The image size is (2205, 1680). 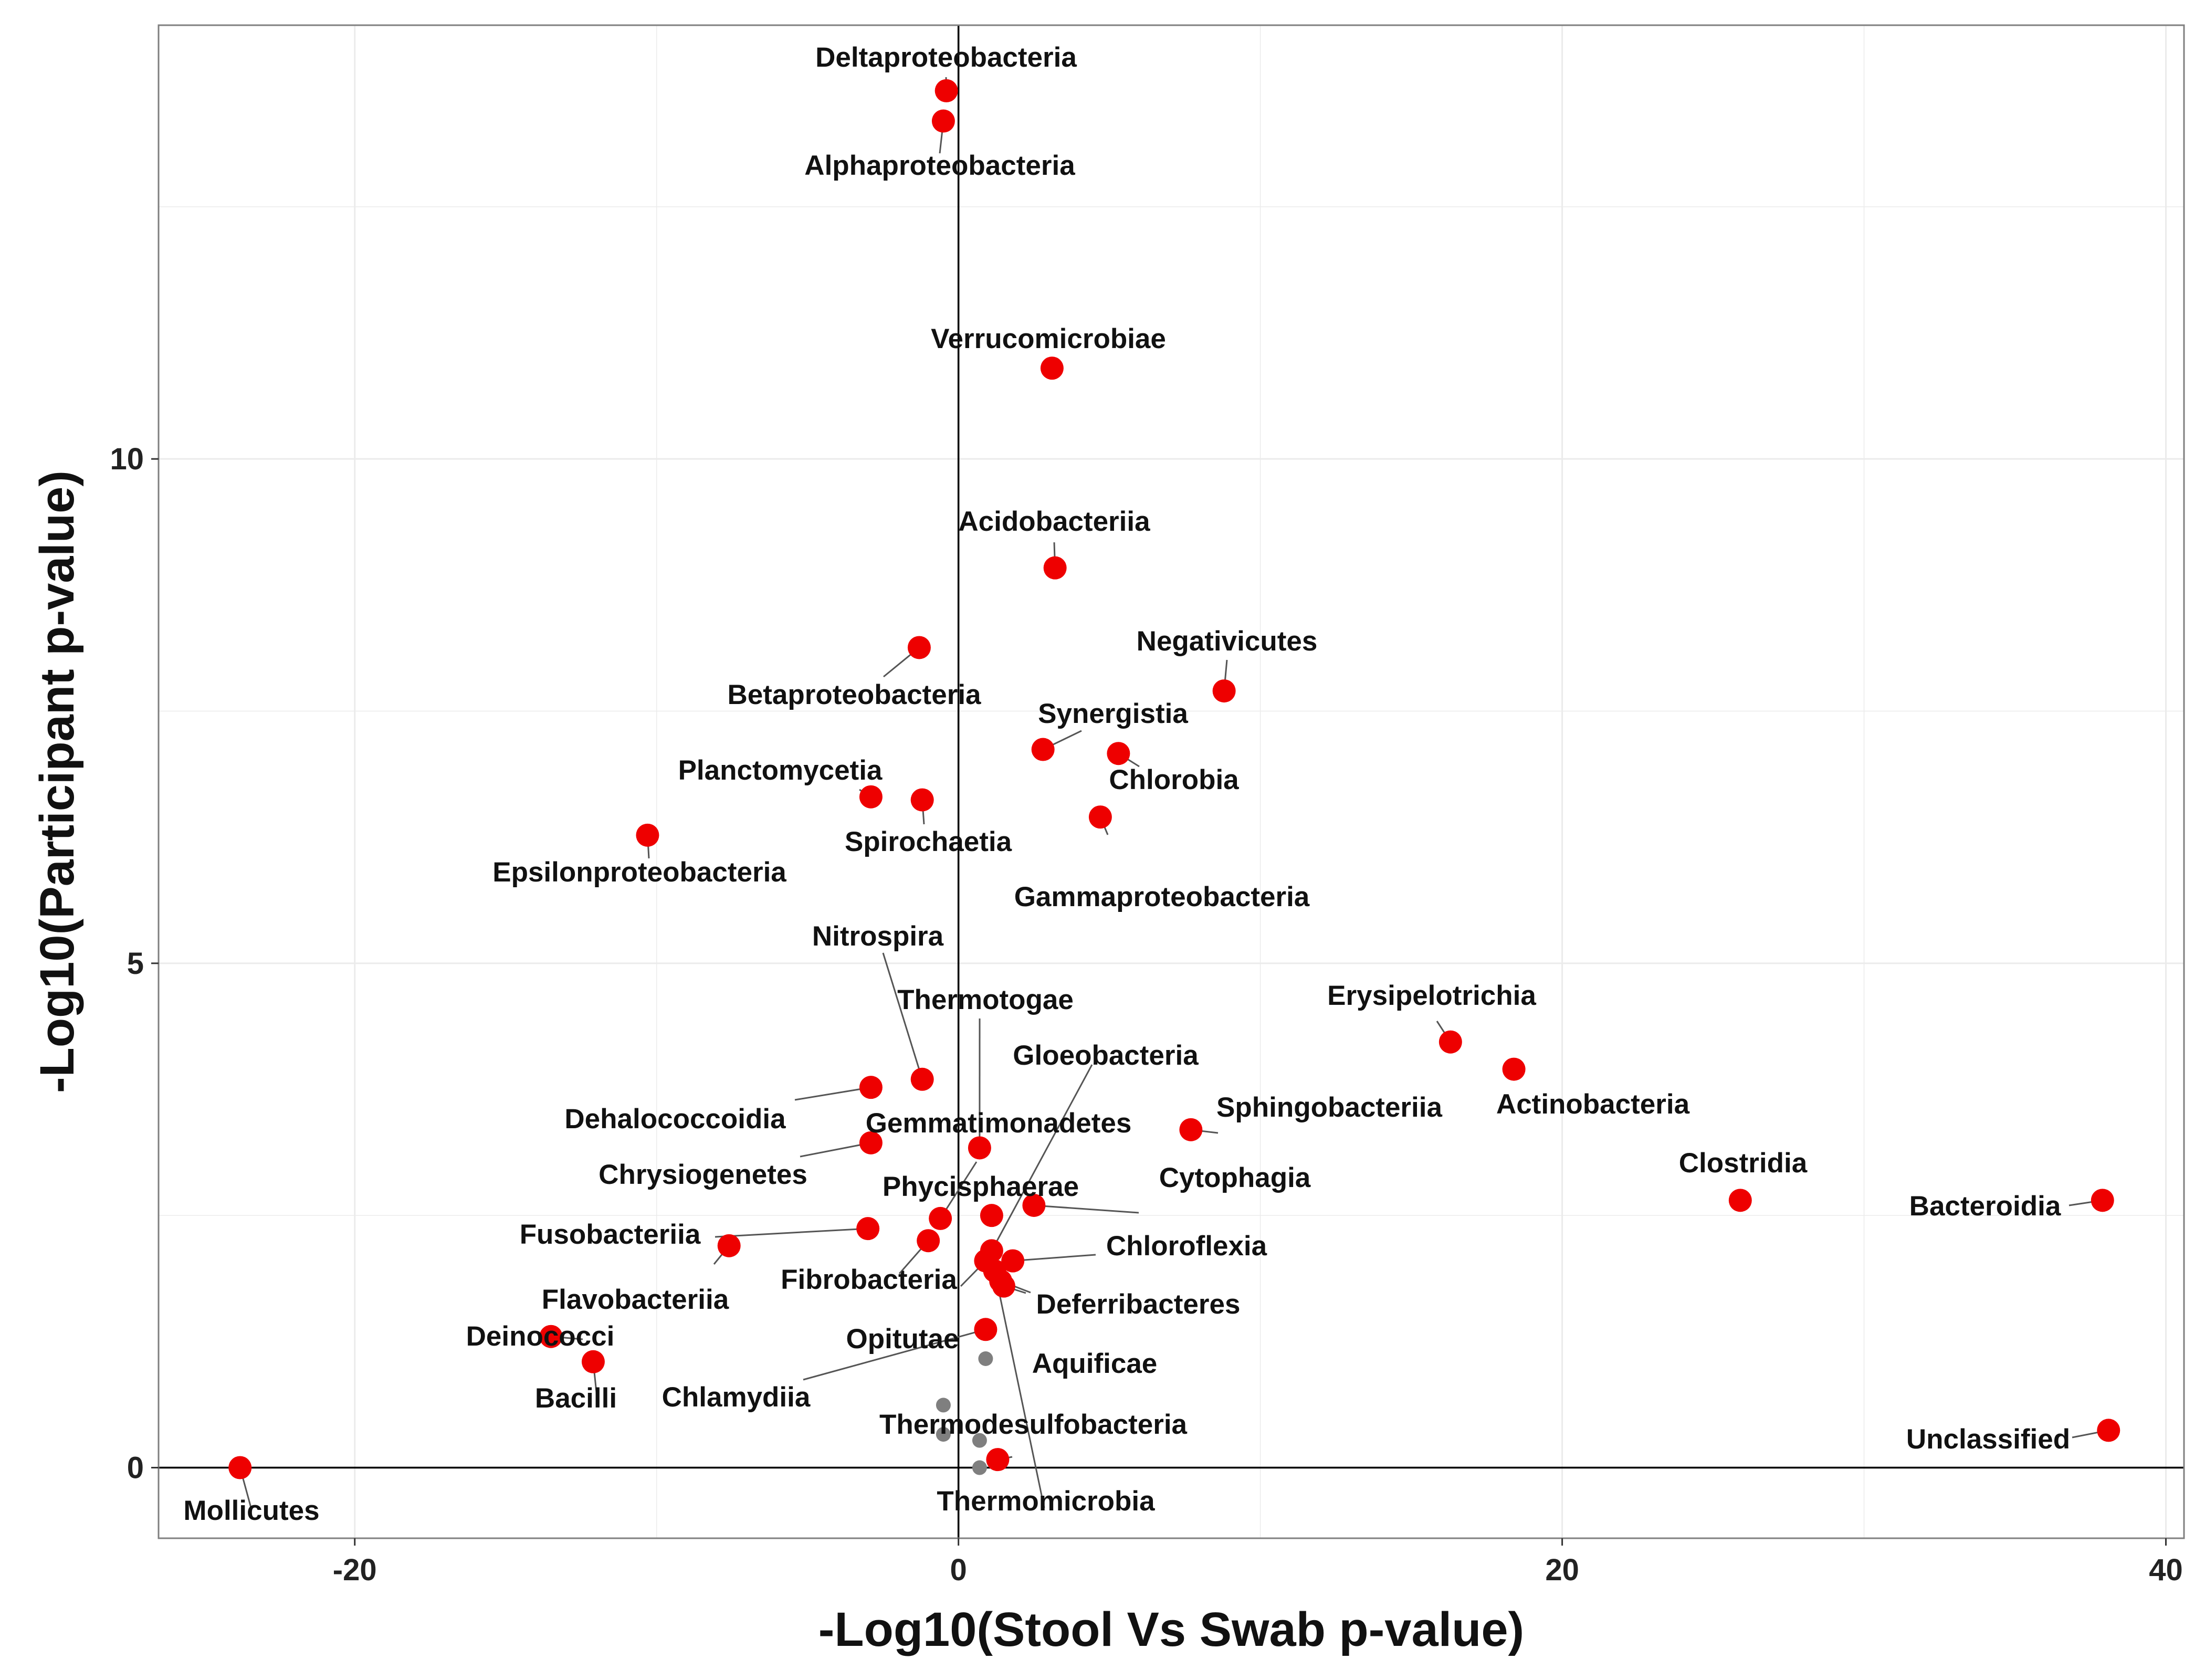 I want to click on point-label: Gemmatimonadetes, so click(x=999, y=1123).